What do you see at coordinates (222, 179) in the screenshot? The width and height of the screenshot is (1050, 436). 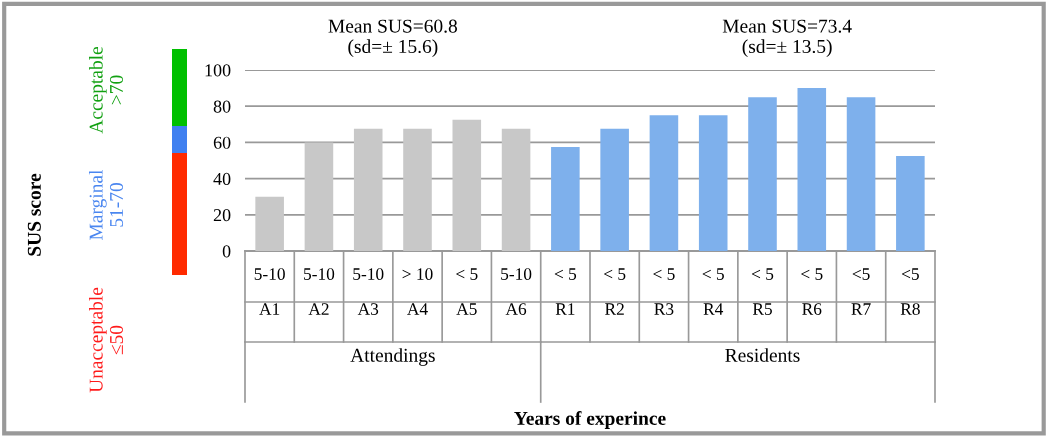 I see `y-tick-label: 40` at bounding box center [222, 179].